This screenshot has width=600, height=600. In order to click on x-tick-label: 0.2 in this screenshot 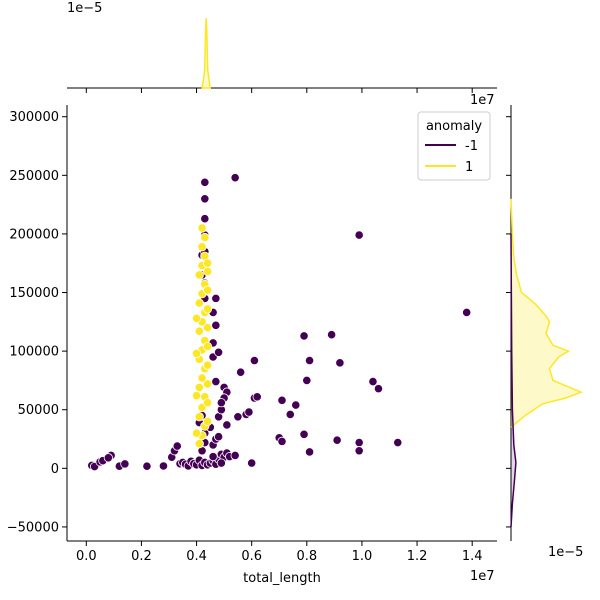, I will do `click(141, 556)`.